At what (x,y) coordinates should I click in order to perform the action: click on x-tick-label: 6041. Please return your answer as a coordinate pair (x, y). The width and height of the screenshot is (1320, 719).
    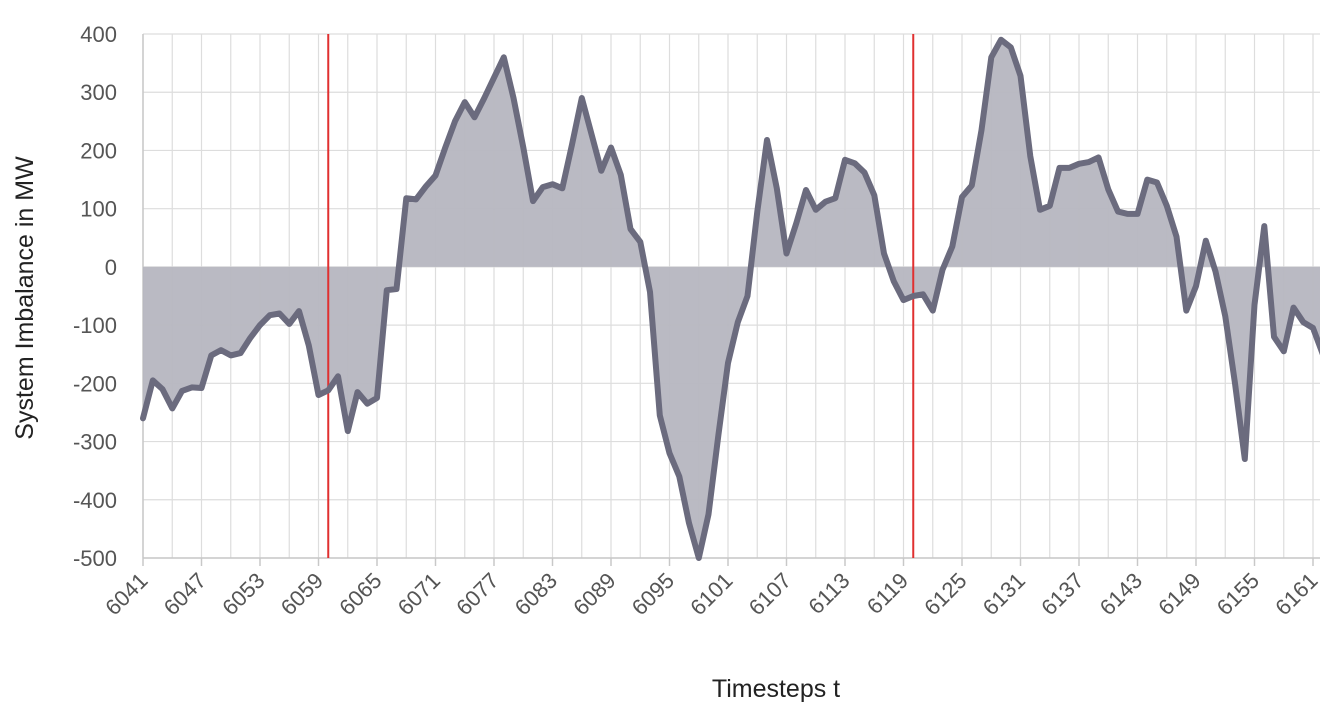
    Looking at the image, I should click on (126, 594).